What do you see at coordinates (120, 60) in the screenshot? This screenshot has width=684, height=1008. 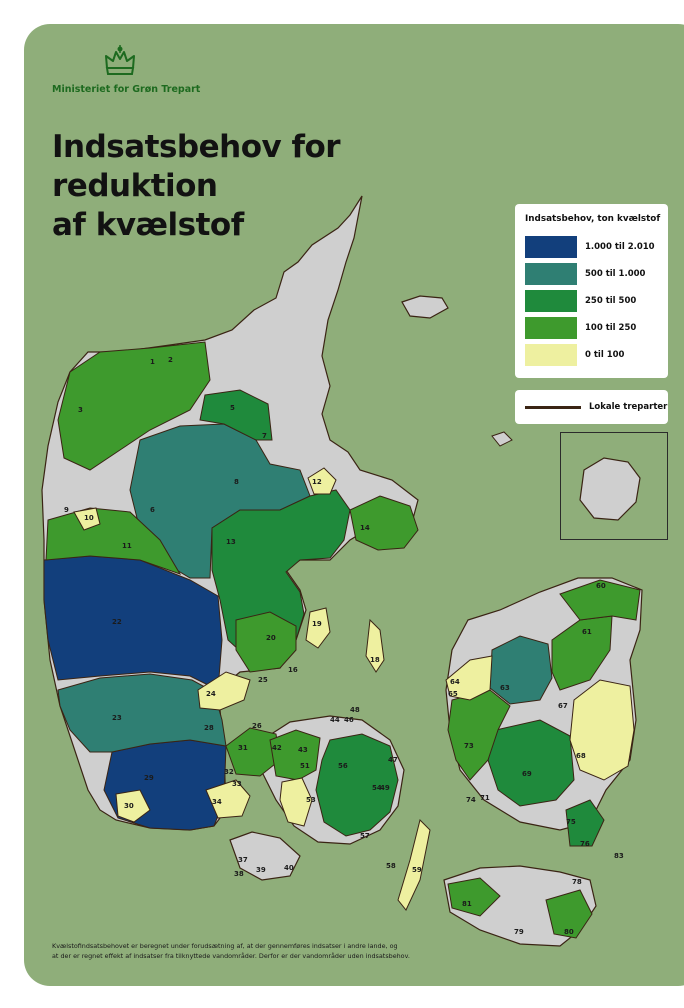 I see `crown-icon` at bounding box center [120, 60].